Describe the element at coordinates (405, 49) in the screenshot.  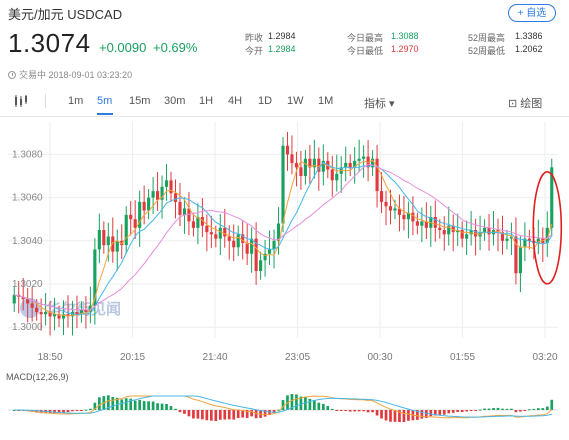
I see `stat-value: 1.2970` at that location.